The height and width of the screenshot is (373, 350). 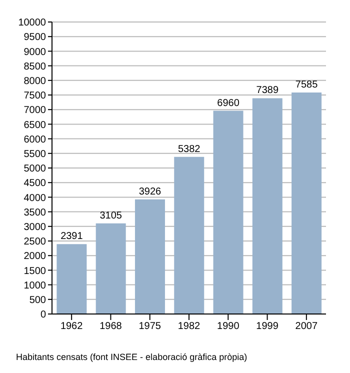 What do you see at coordinates (35, 227) in the screenshot?
I see `y-tick-label: 3000` at bounding box center [35, 227].